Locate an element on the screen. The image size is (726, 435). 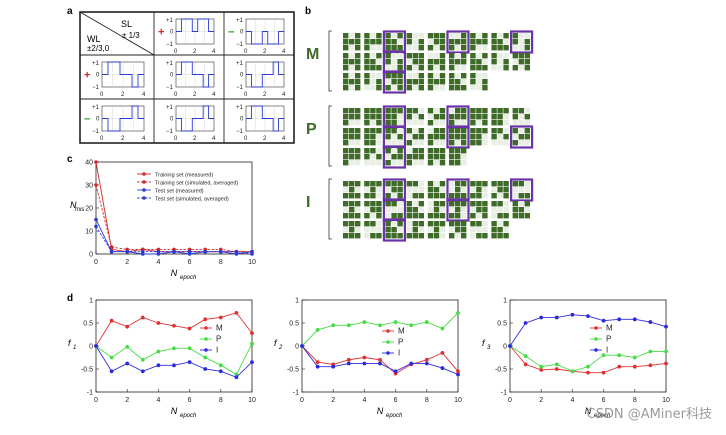
axis-tick-label: 2 is located at coordinates (195, 52).